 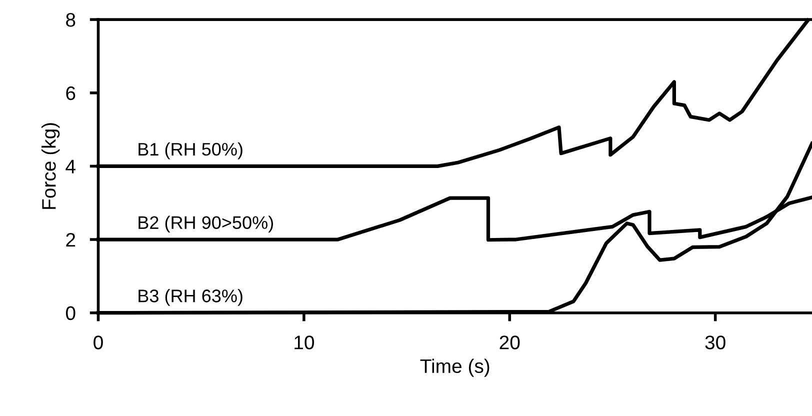 What do you see at coordinates (190, 297) in the screenshot?
I see `series-label: B3 (RH 63%)` at bounding box center [190, 297].